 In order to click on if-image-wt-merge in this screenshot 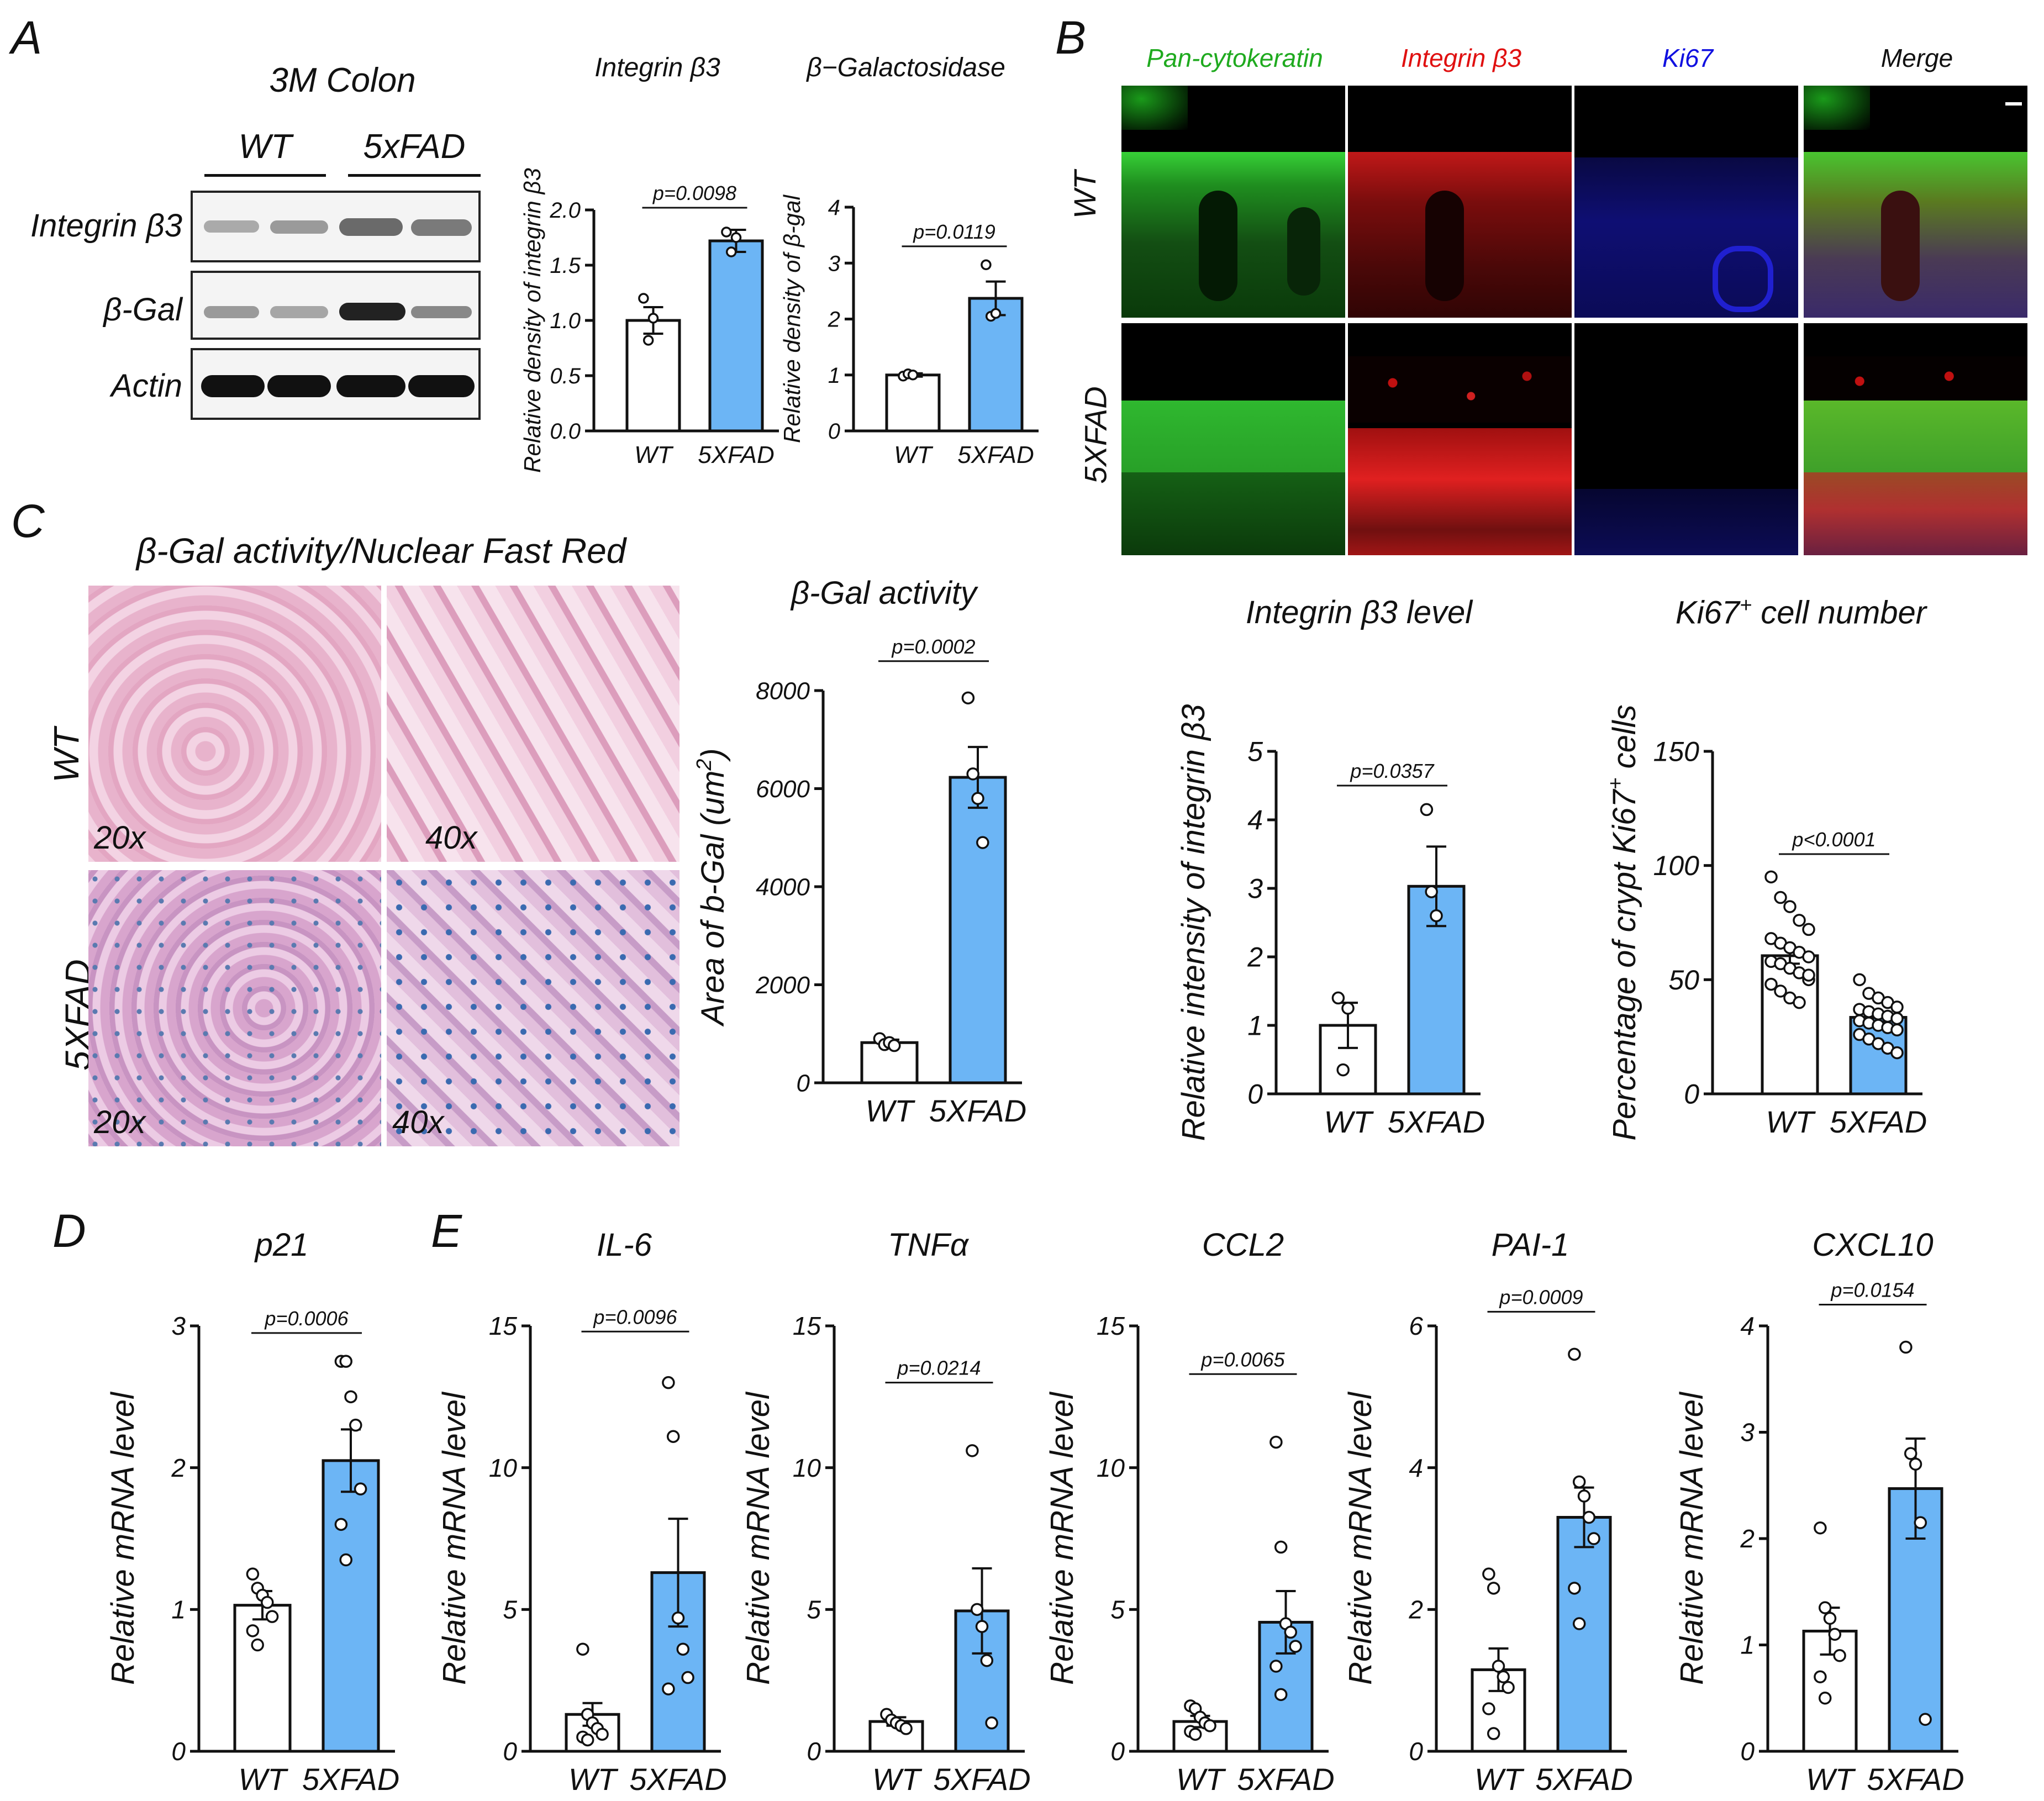, I will do `click(1916, 202)`.